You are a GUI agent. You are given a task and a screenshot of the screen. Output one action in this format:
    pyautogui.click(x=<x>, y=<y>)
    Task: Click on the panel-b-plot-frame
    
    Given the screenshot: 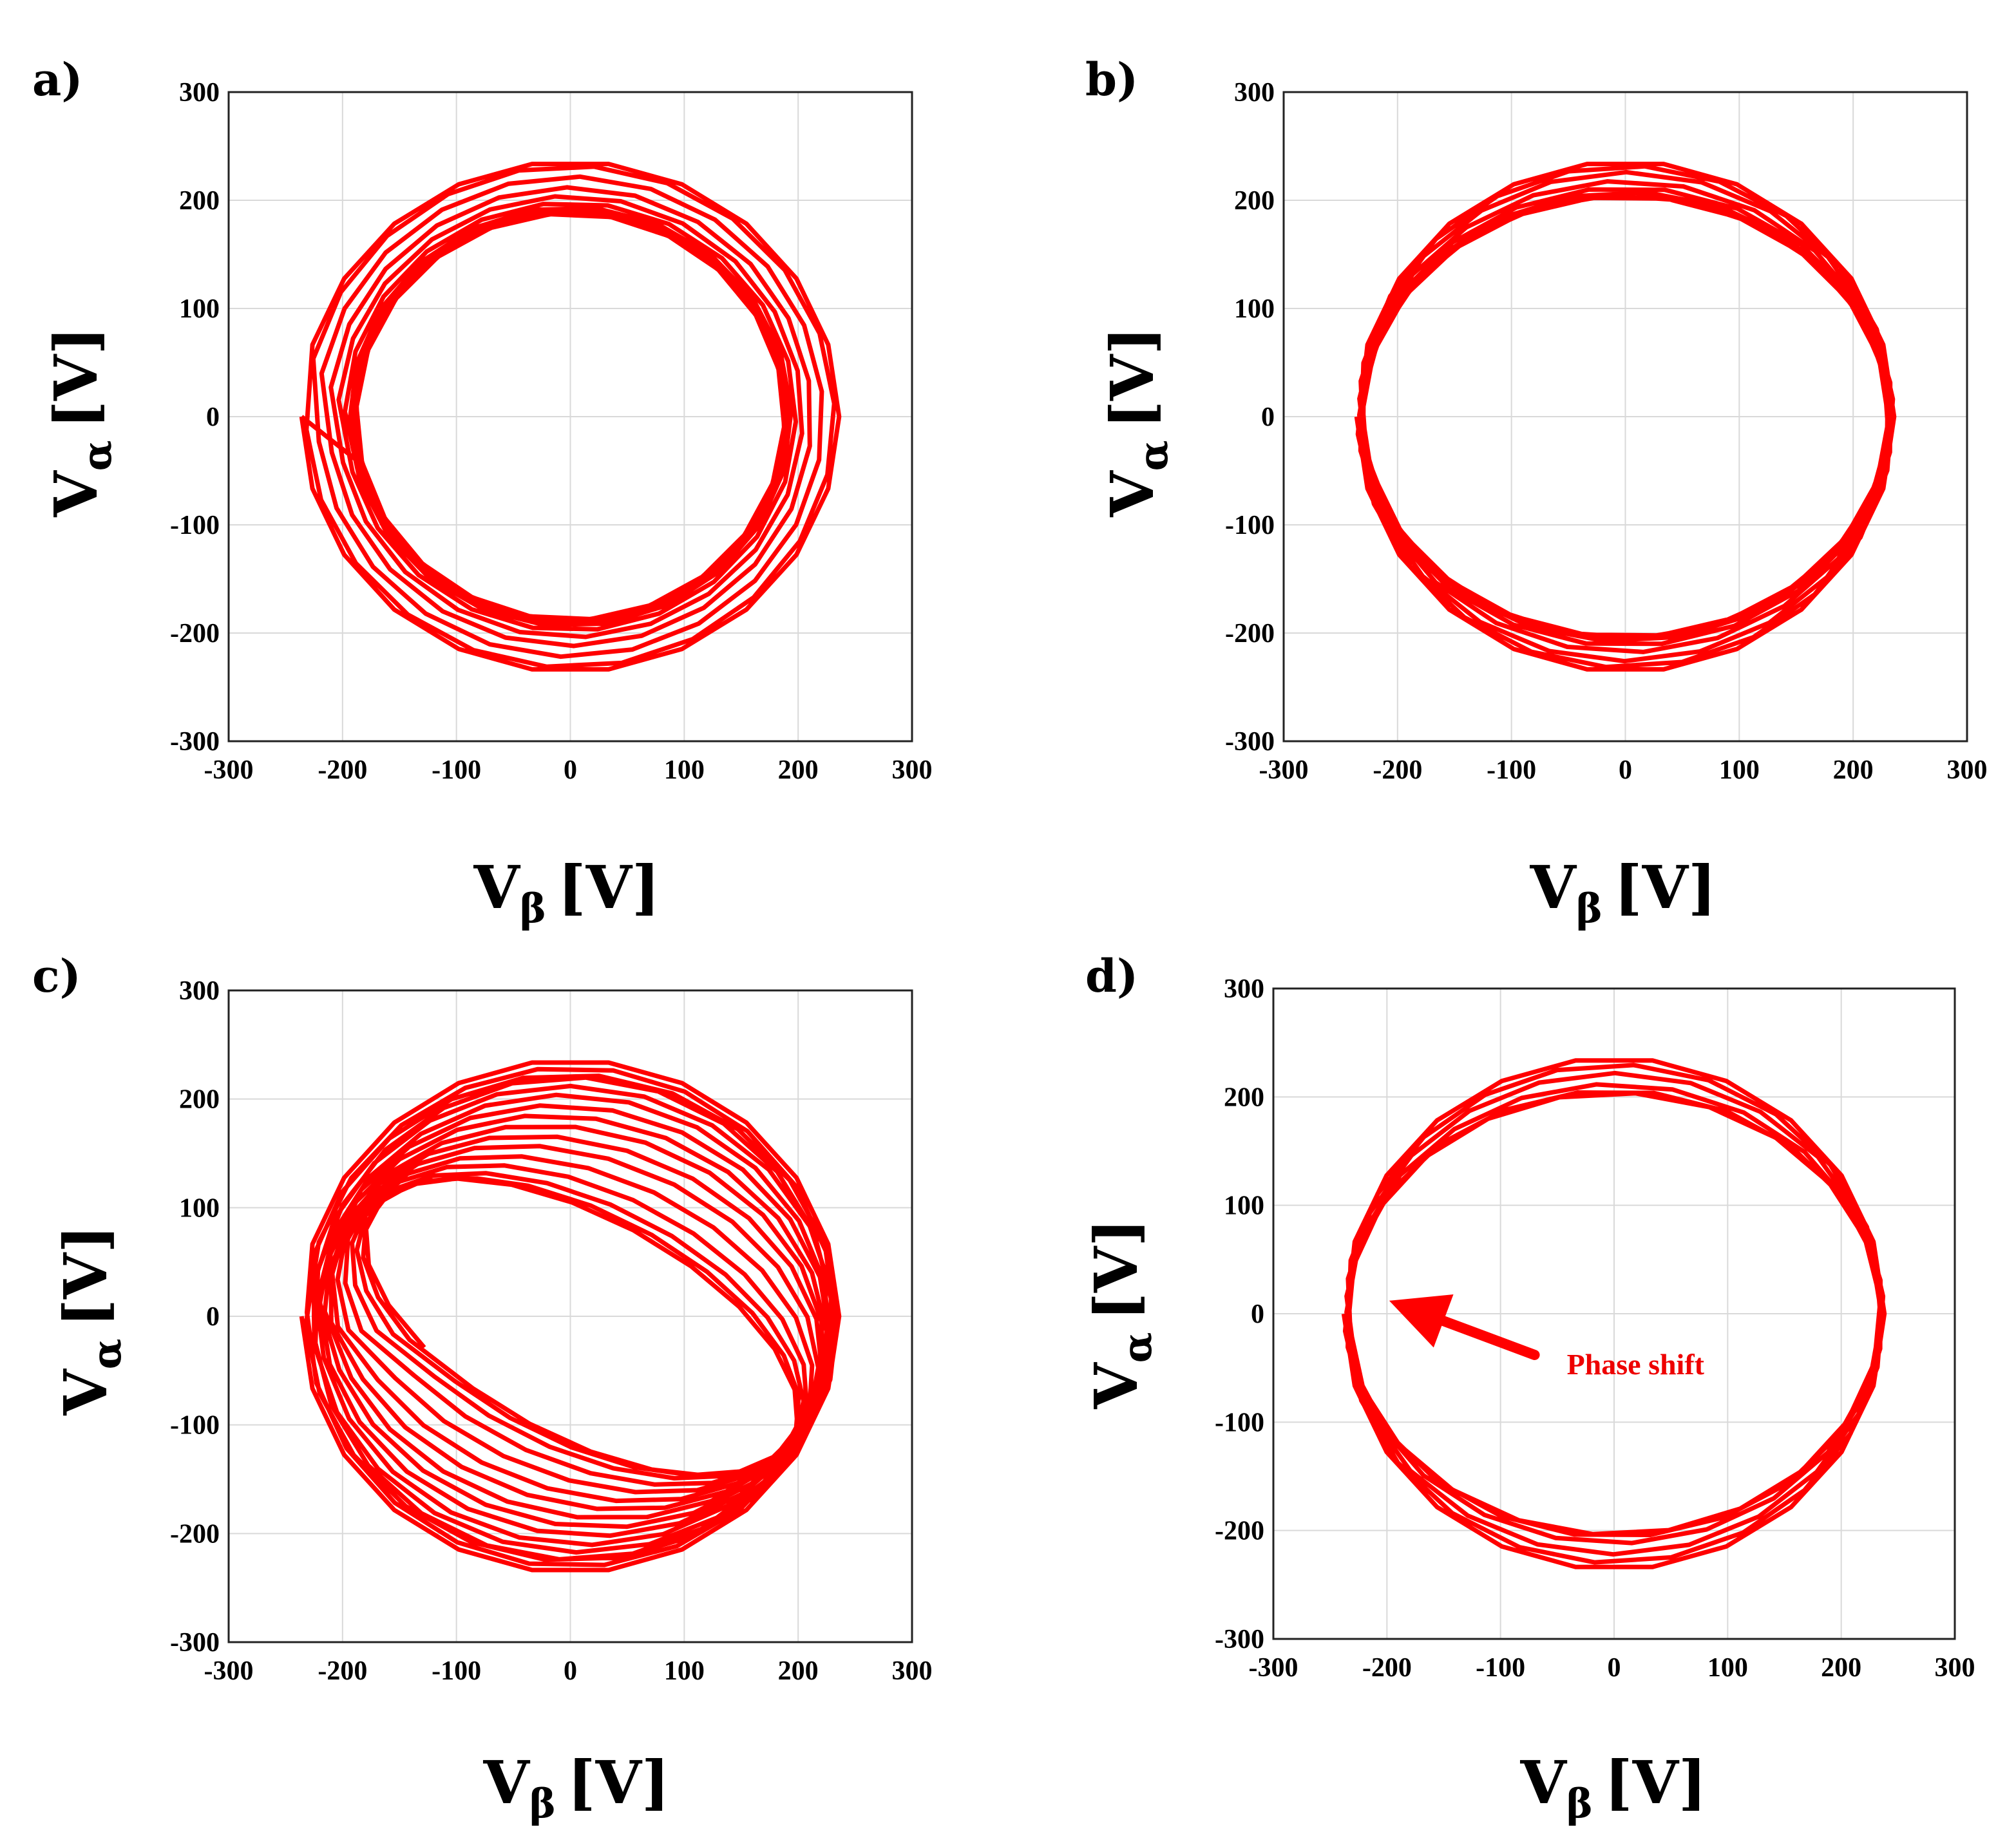 What is the action you would take?
    pyautogui.click(x=1625, y=417)
    